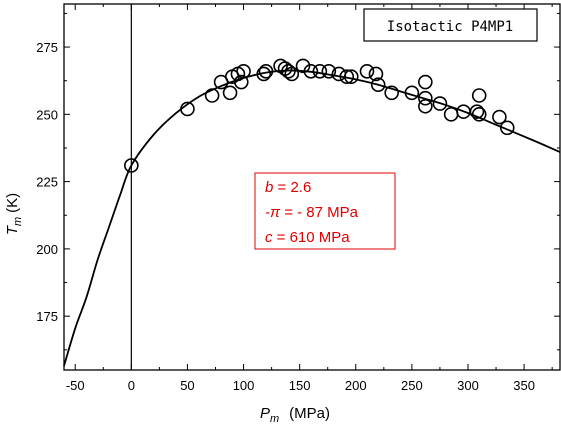 Image resolution: width=561 pixels, height=430 pixels. What do you see at coordinates (47, 316) in the screenshot?
I see `y-tick-label: 175` at bounding box center [47, 316].